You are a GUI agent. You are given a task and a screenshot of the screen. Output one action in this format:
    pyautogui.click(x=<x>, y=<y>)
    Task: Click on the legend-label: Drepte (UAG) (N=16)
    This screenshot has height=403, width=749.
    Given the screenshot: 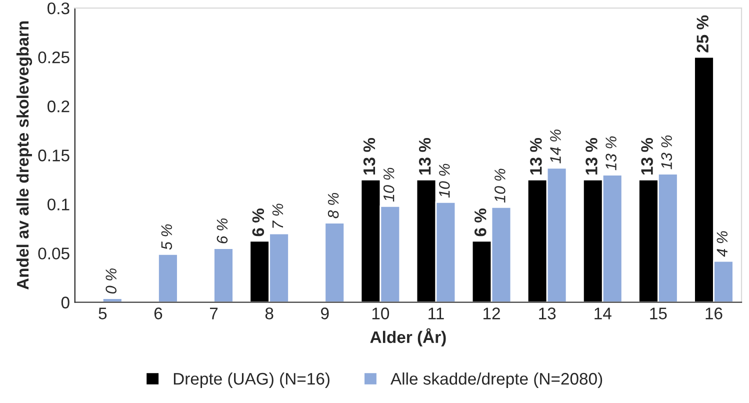 What is the action you would take?
    pyautogui.click(x=252, y=380)
    